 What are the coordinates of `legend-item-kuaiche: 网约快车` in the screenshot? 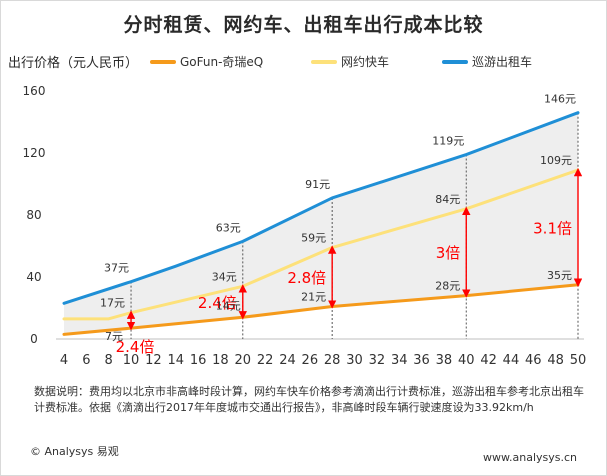 It's located at (350, 61).